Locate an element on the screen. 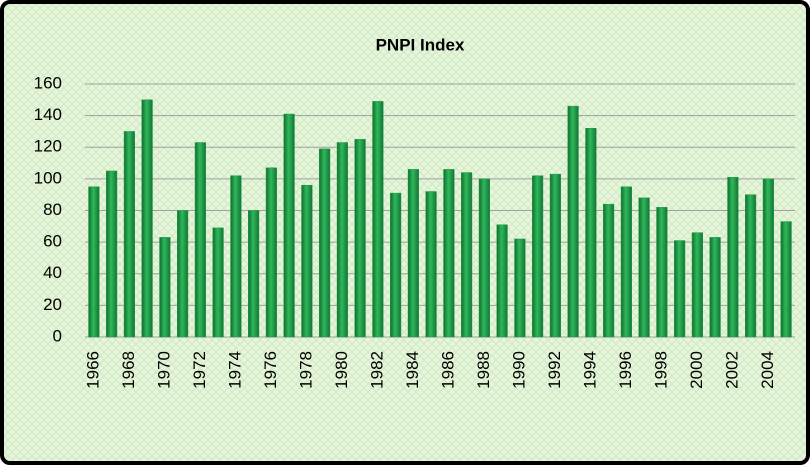 This screenshot has width=810, height=470. chart-title: PNPI Index is located at coordinates (420, 44).